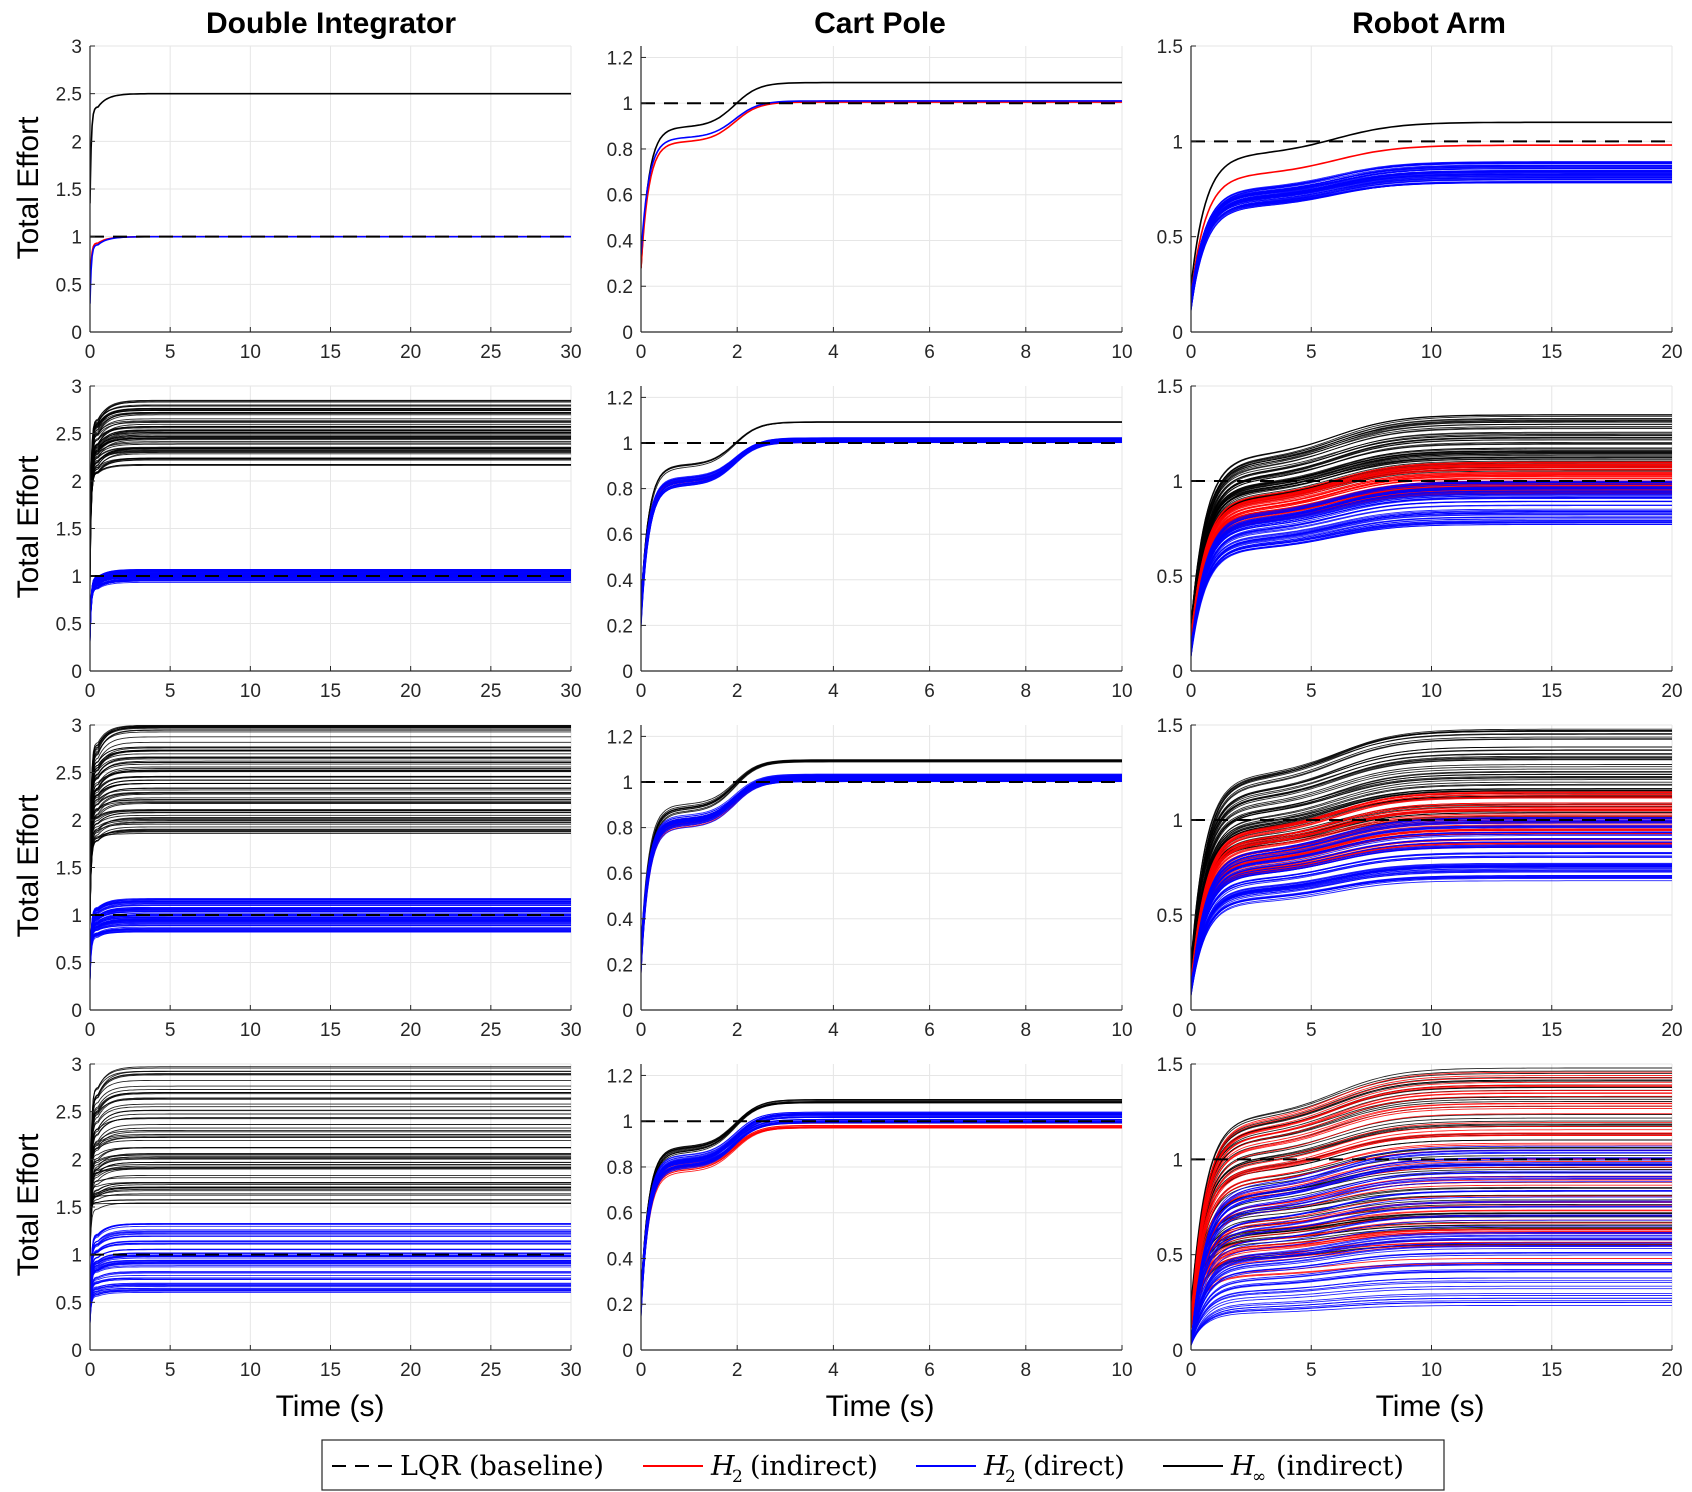 This screenshot has width=1692, height=1492. I want to click on y-tick-label: 0.5, so click(1170, 1256).